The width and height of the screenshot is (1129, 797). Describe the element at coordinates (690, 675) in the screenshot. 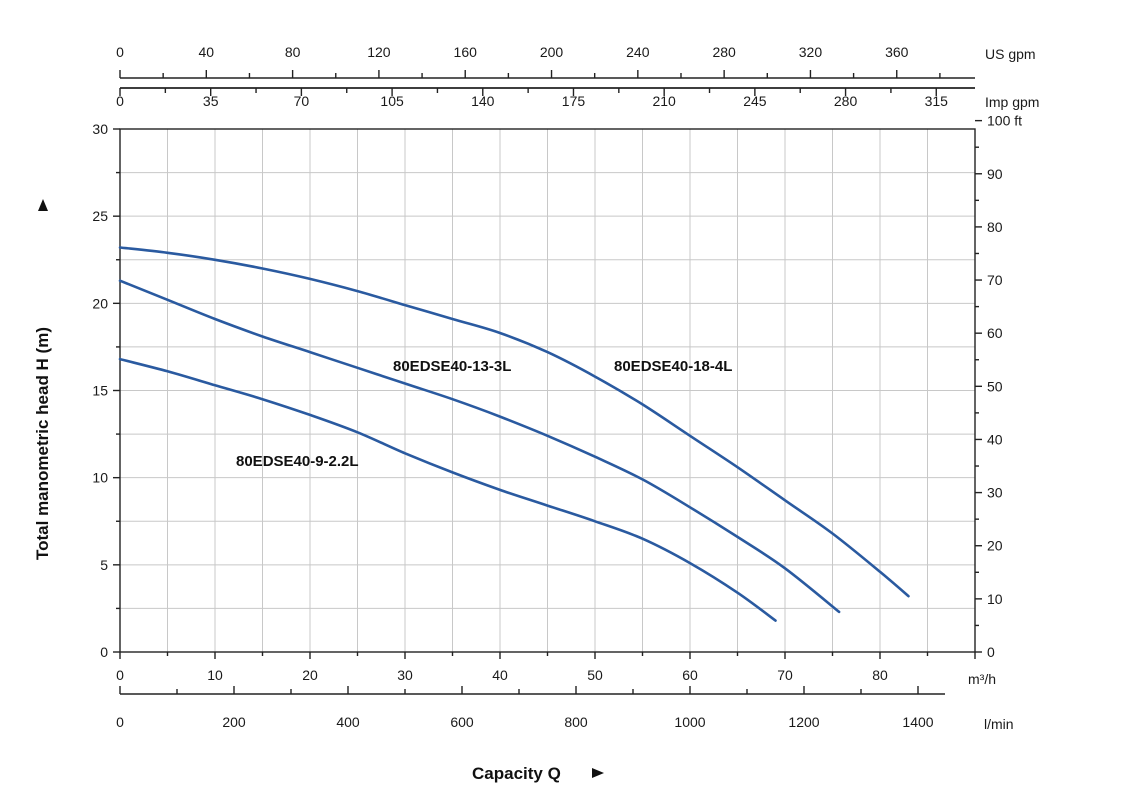

I see `x-tick-label: 60` at that location.